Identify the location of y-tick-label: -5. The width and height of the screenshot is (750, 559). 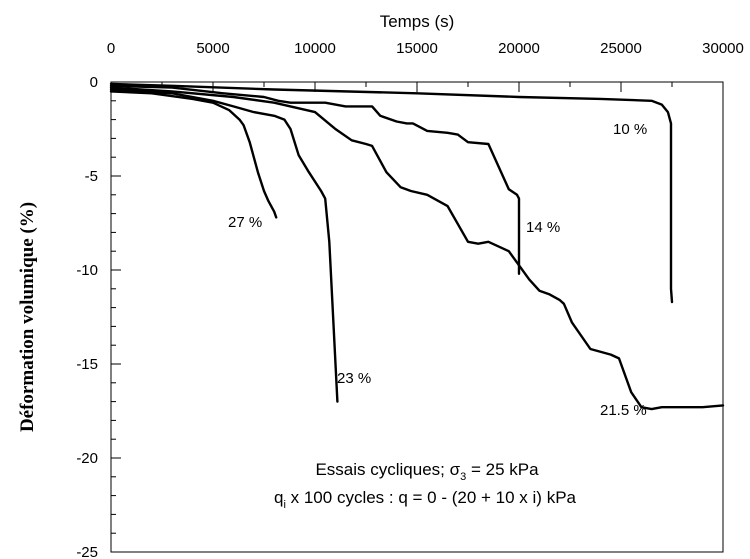
(91, 176).